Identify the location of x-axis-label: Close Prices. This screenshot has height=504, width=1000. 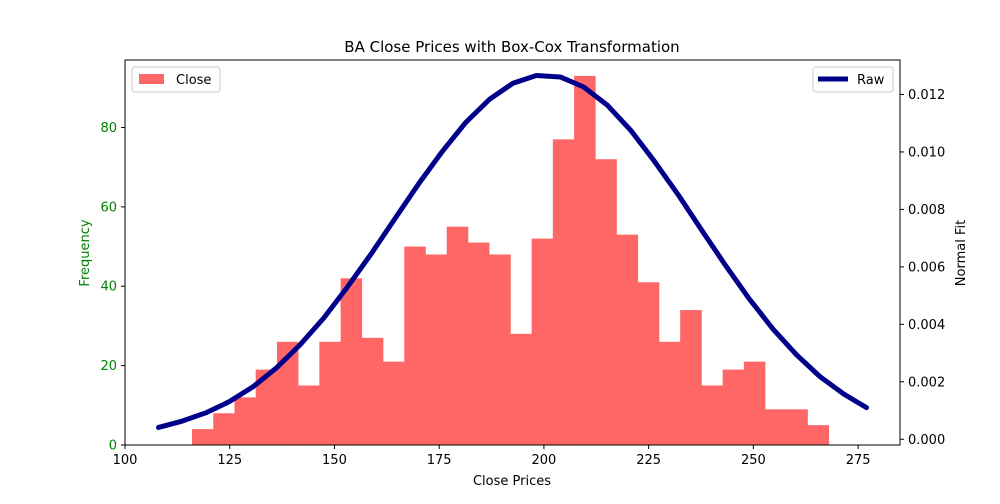
(512, 481).